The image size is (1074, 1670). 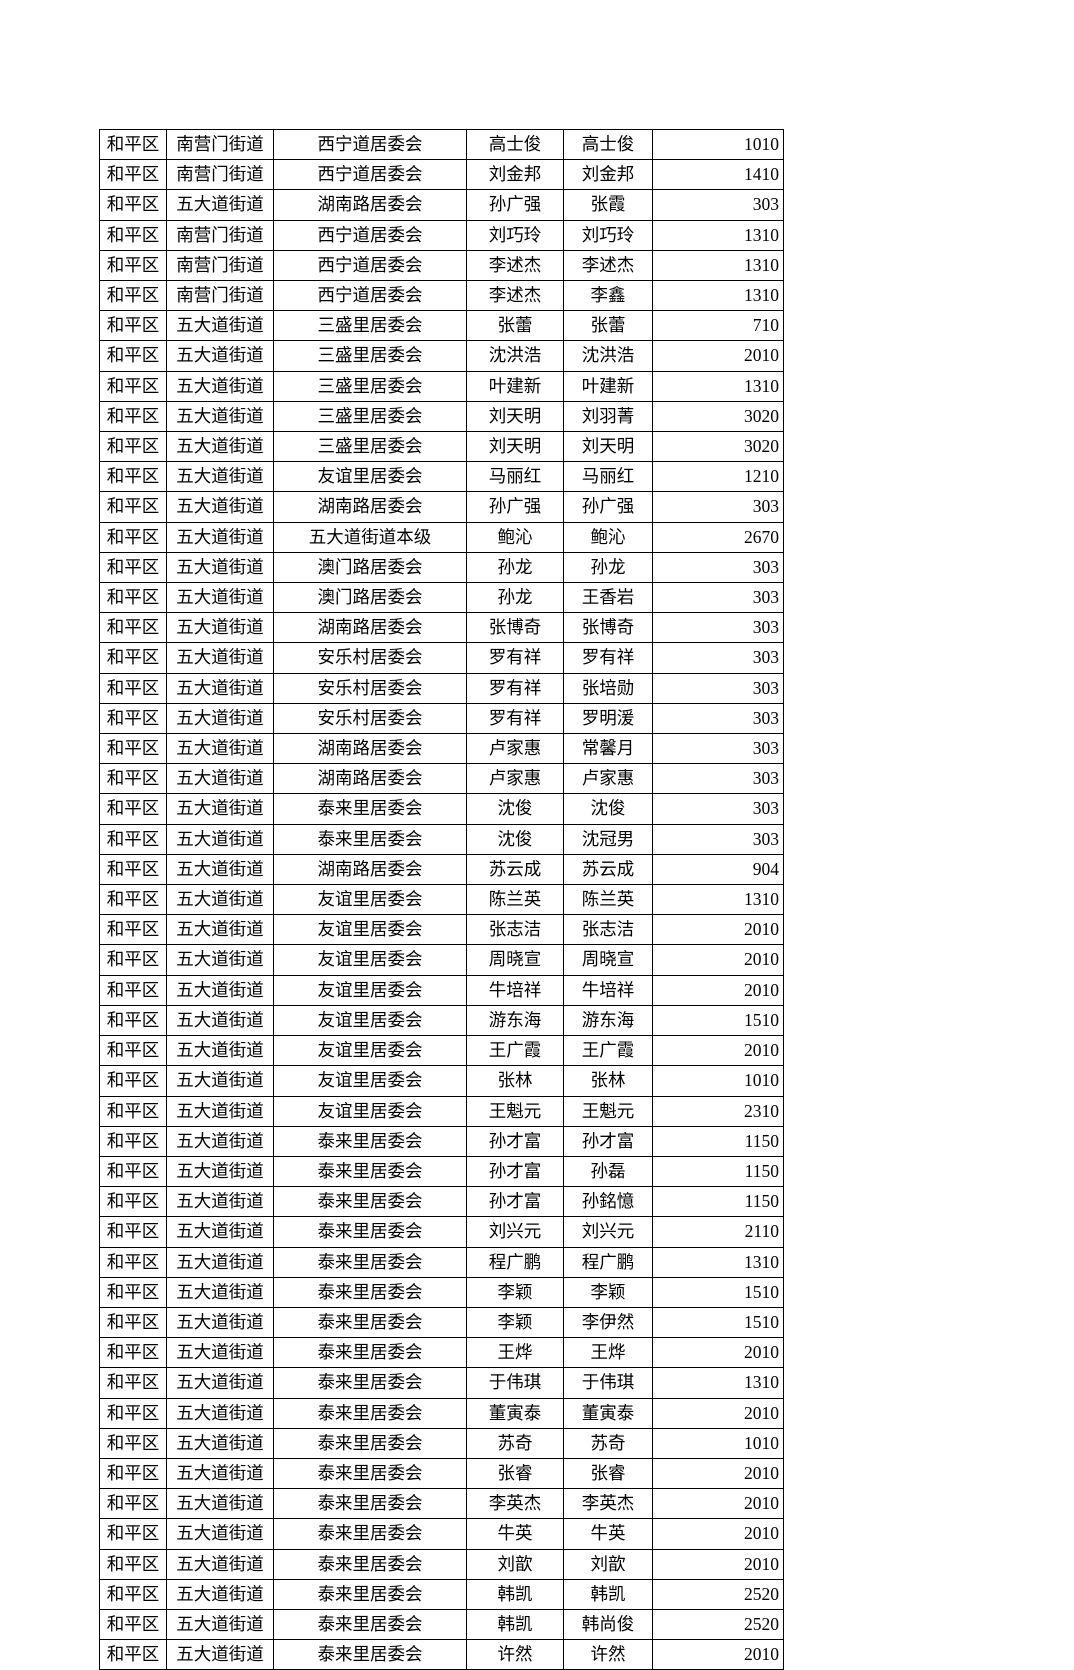 What do you see at coordinates (515, 1534) in the screenshot?
I see `cell-person_a: 牛英` at bounding box center [515, 1534].